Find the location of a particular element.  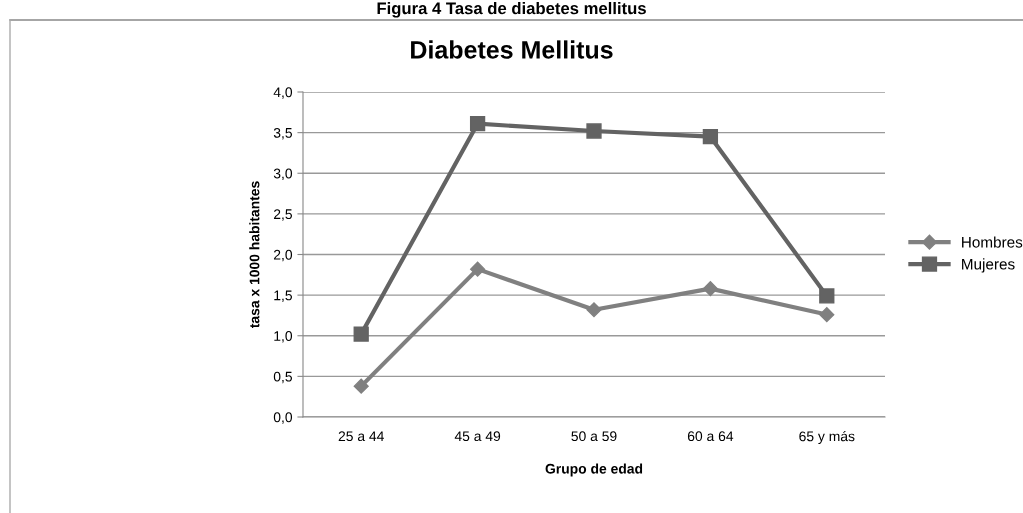

y-tick-label: 3,0 is located at coordinates (283, 174).